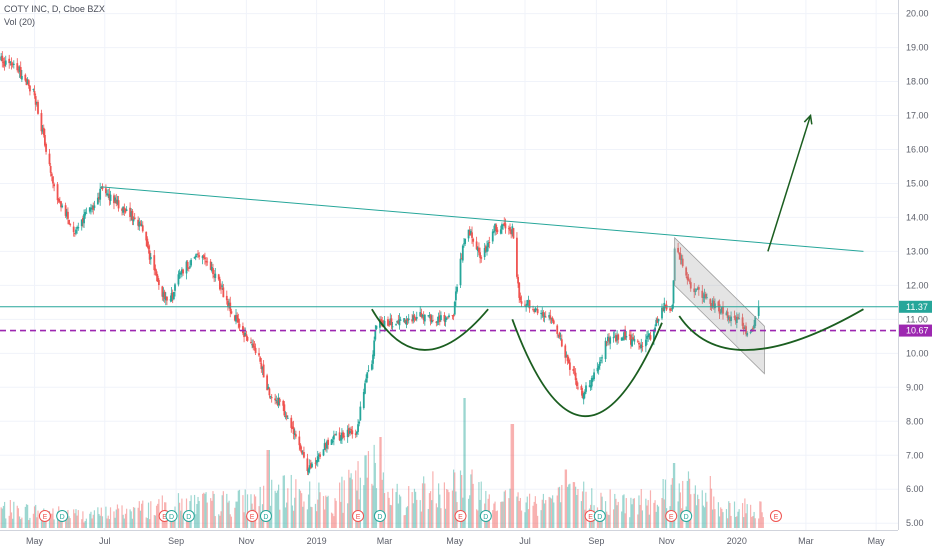  What do you see at coordinates (246, 541) in the screenshot?
I see `time-tick-label: Nov` at bounding box center [246, 541].